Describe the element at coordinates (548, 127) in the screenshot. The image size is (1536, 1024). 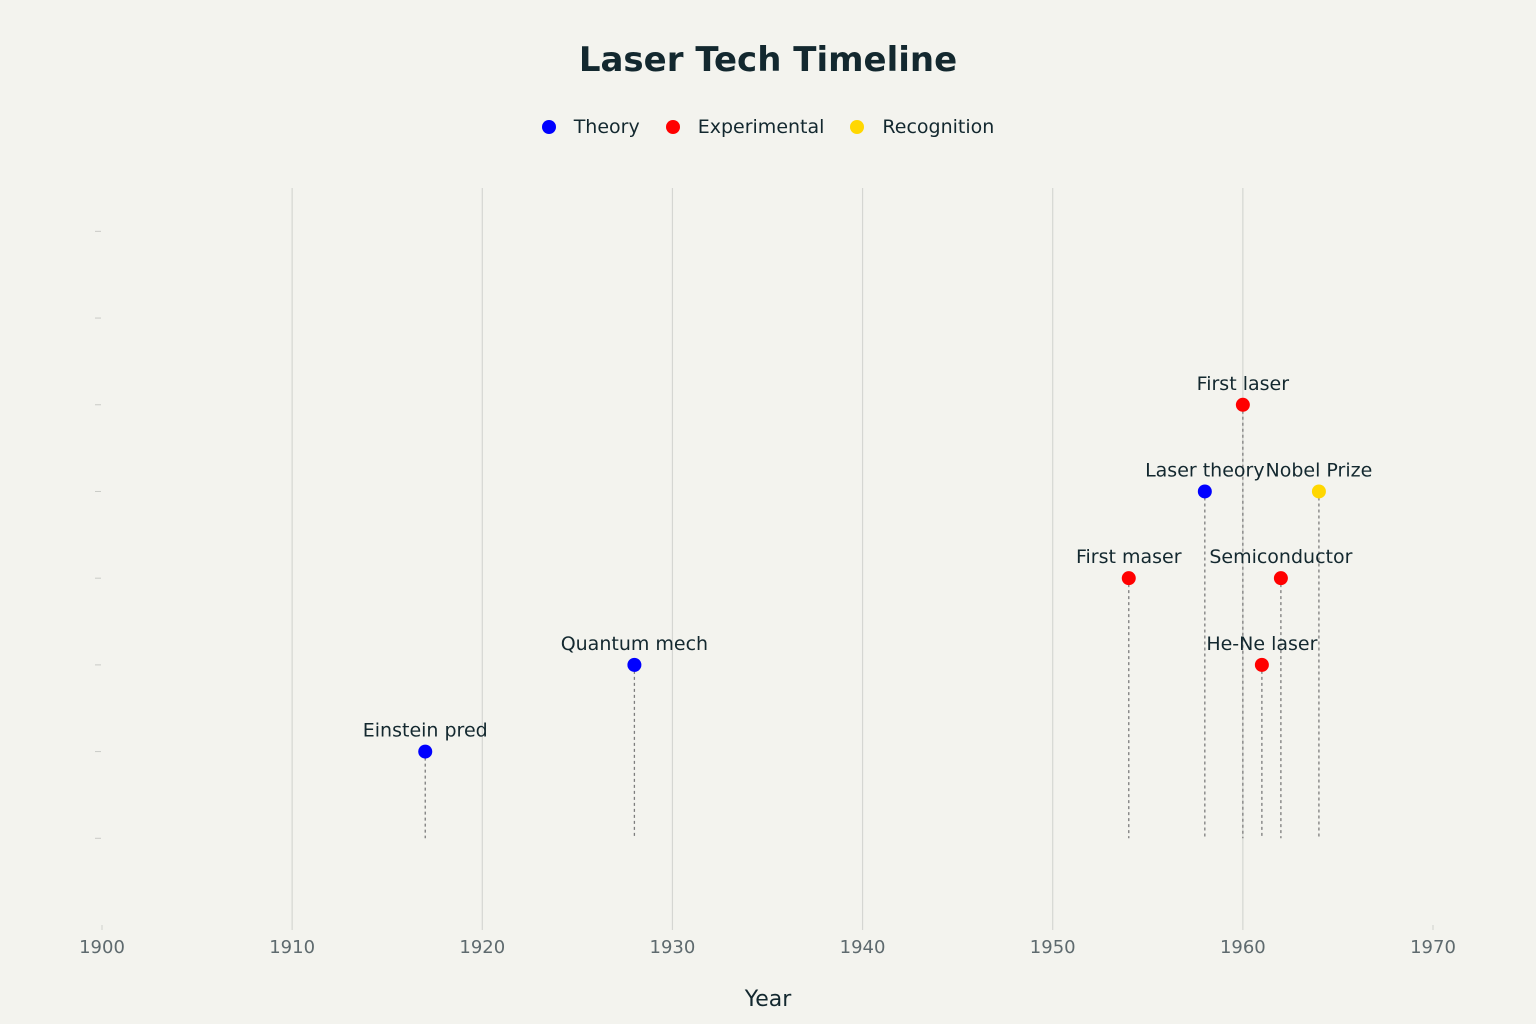
I see `legend-swatch-theory` at that location.